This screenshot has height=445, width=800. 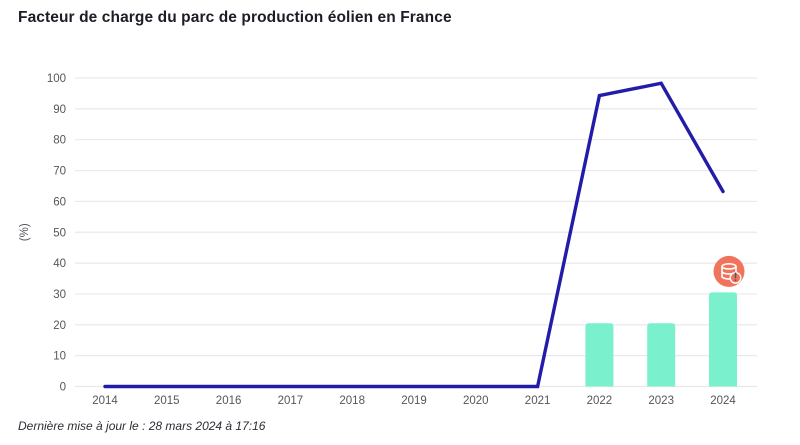 I want to click on y-tick-label: 50, so click(x=59, y=233).